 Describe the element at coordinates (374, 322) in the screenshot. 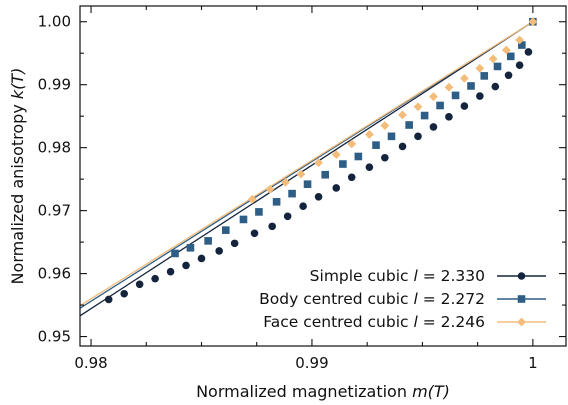

I see `legend-label-series-3: Face centred cubic l = 2.246` at that location.